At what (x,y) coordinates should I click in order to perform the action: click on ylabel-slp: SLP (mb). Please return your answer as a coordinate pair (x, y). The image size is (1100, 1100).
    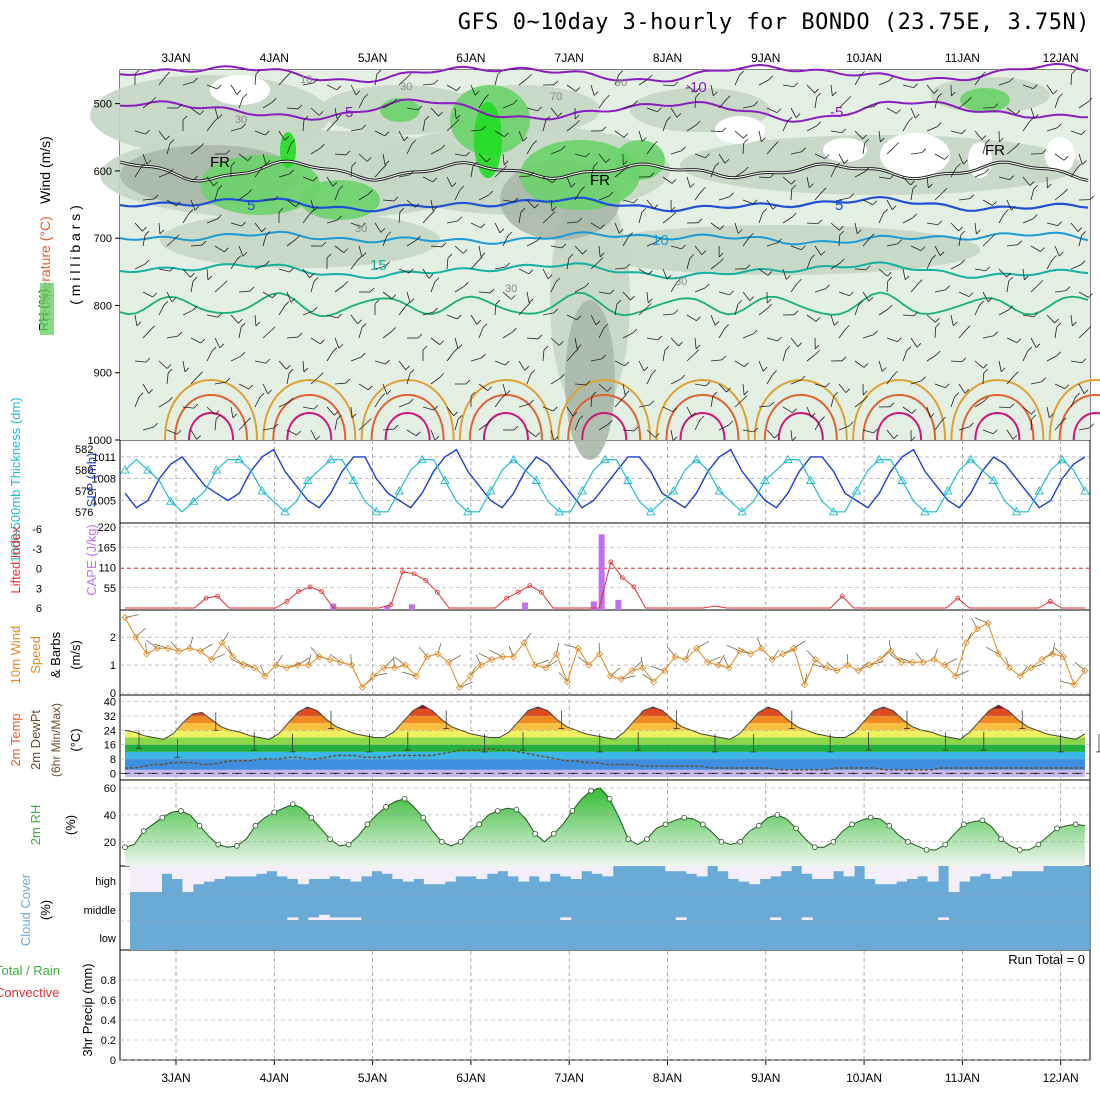
    Looking at the image, I should click on (91, 480).